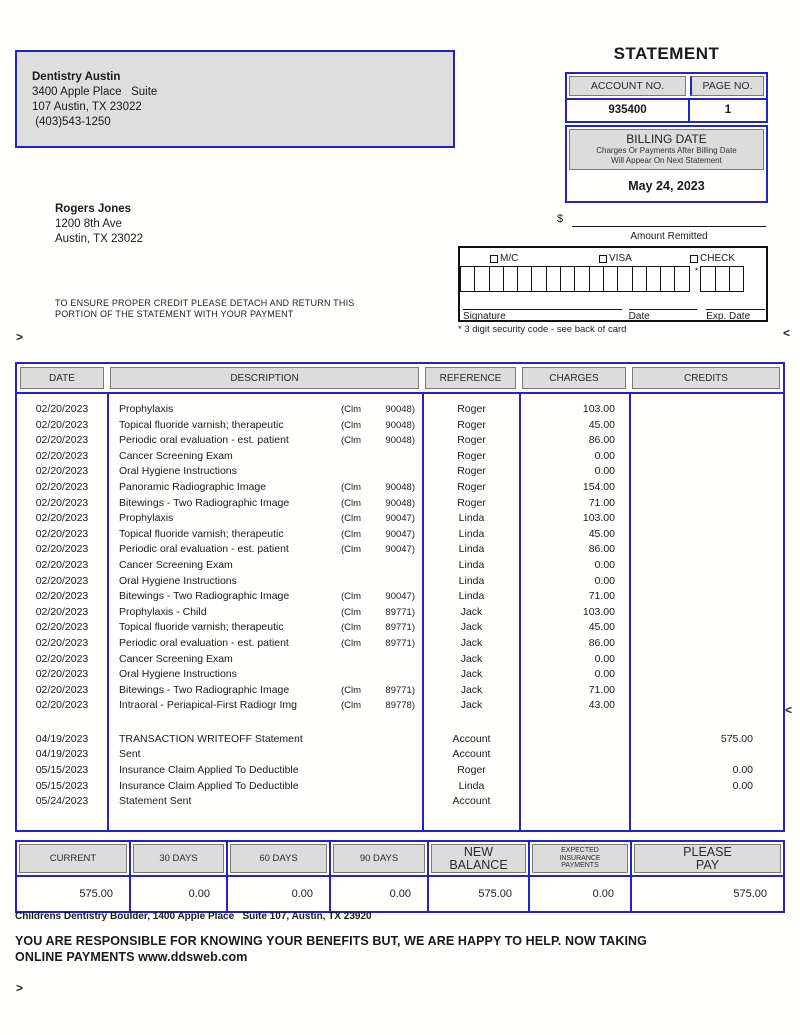 The height and width of the screenshot is (1035, 800). I want to click on payment-method-check: CHECK, so click(712, 258).